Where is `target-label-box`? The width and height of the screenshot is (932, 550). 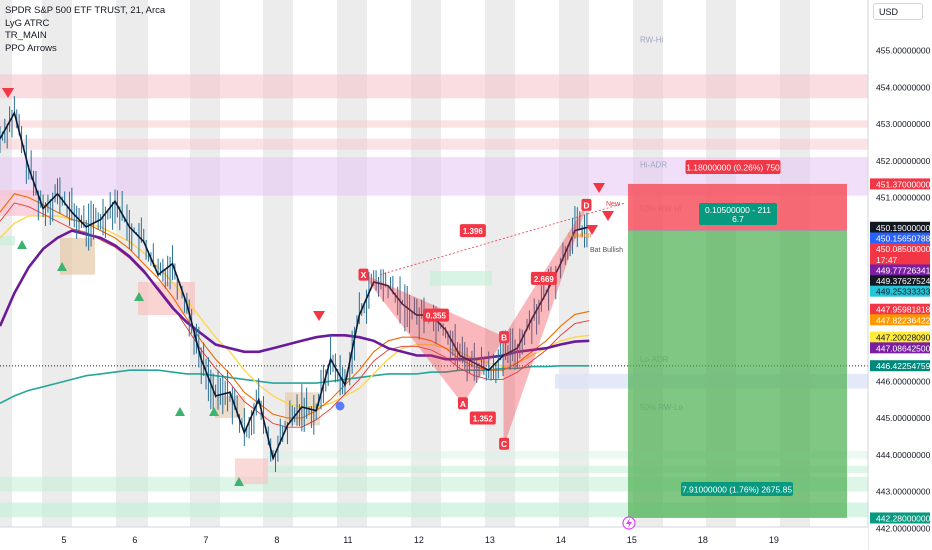 target-label-box is located at coordinates (737, 489).